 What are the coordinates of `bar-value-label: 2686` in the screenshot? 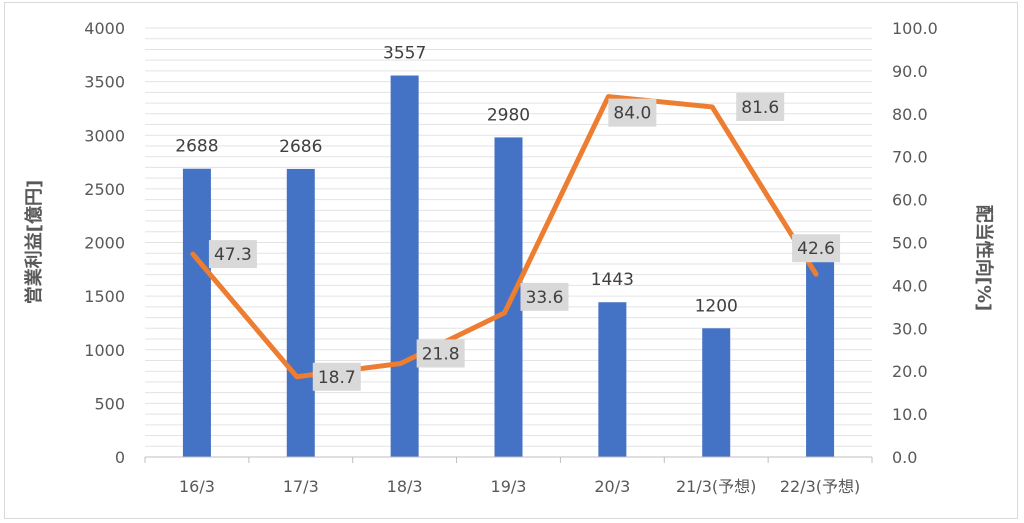 It's located at (300, 147).